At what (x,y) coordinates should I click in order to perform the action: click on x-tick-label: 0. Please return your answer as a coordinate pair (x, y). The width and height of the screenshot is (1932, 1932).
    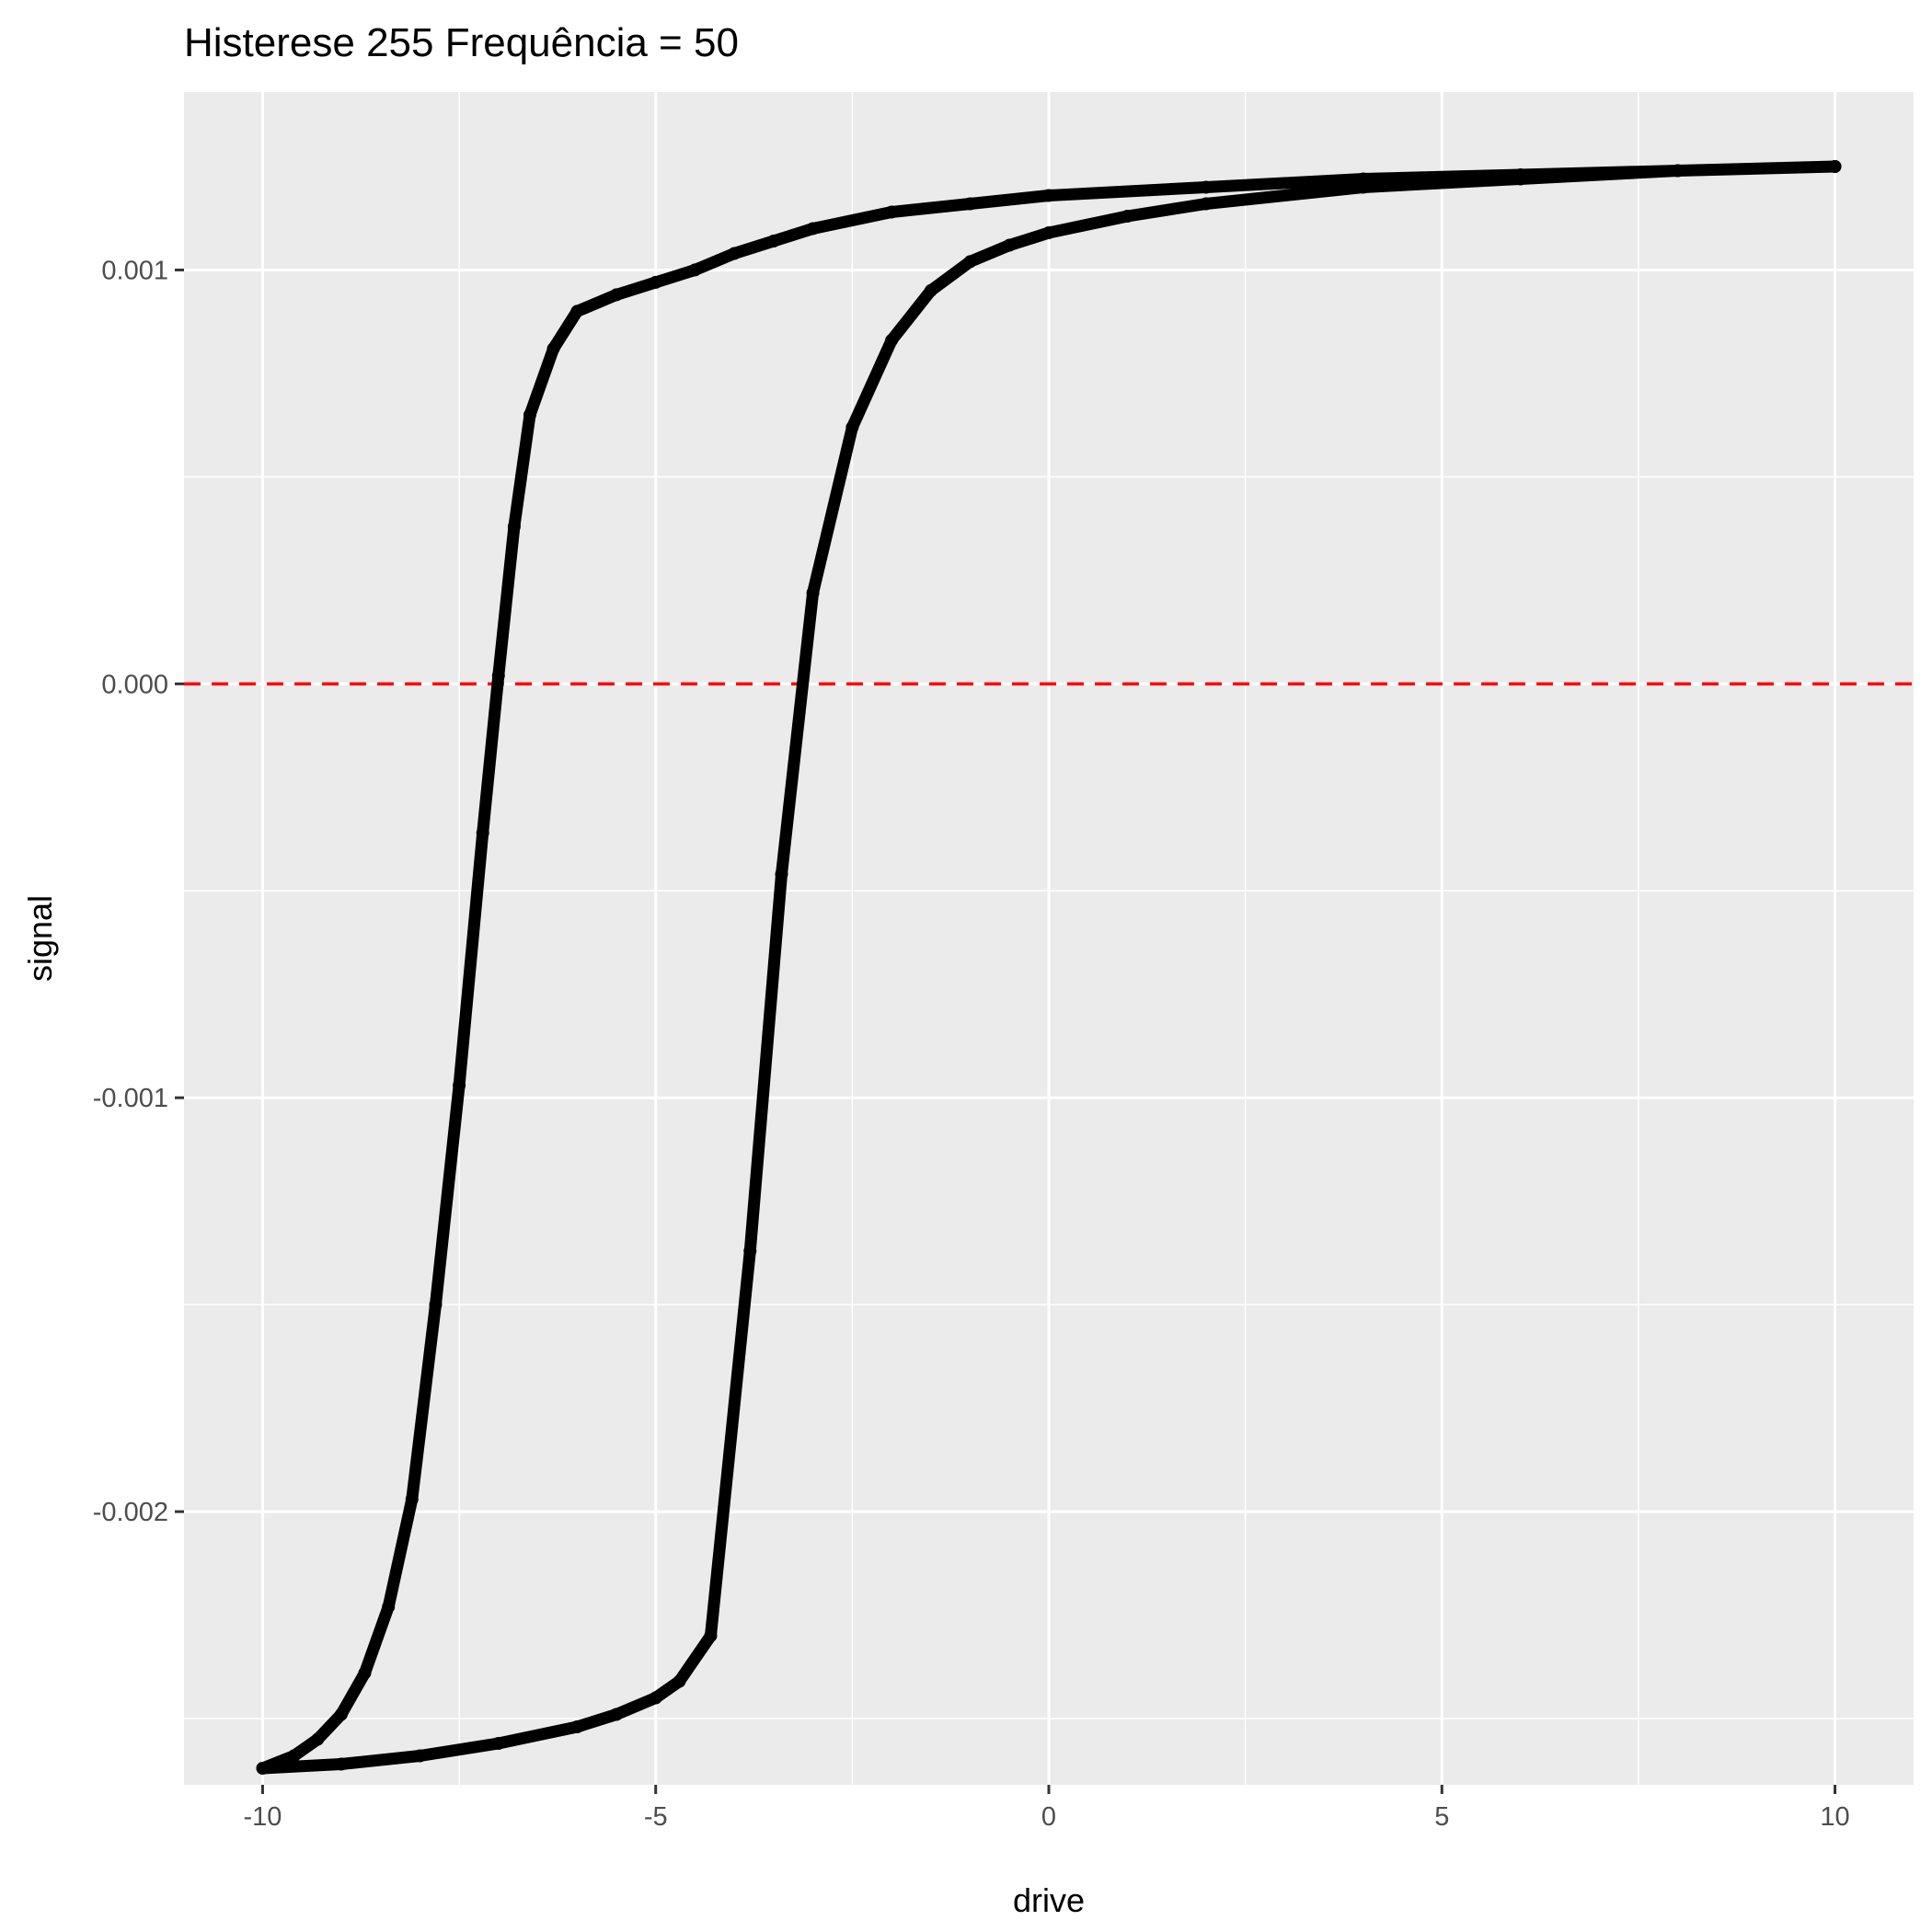
    Looking at the image, I should click on (1048, 1817).